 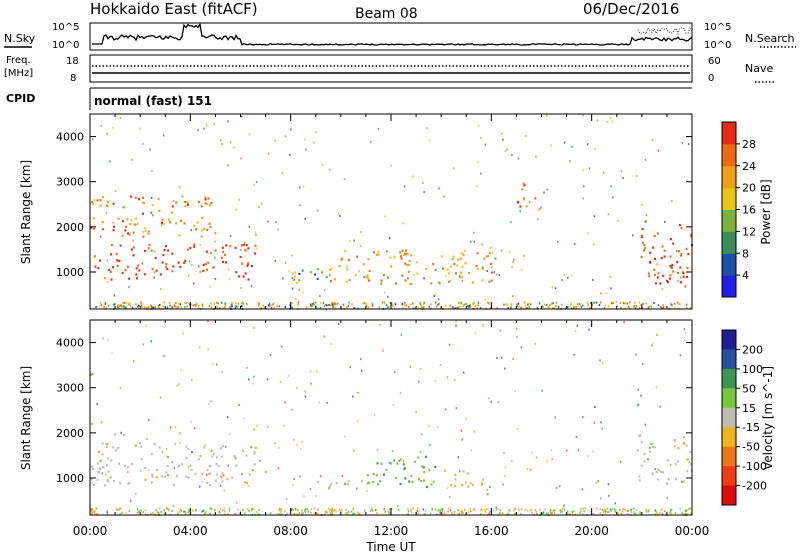 I want to click on xtick-label: 00:00, so click(x=90, y=531).